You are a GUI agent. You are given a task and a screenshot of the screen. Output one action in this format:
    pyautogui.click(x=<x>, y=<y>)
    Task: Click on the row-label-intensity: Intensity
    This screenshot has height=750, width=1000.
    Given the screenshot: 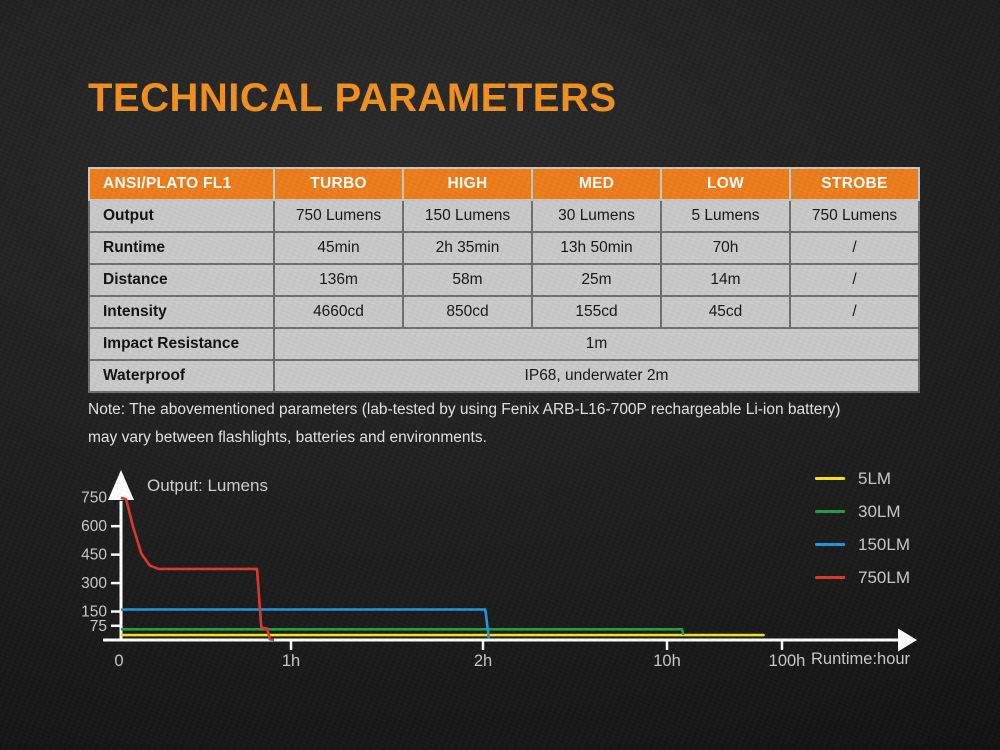 What is the action you would take?
    pyautogui.click(x=181, y=312)
    